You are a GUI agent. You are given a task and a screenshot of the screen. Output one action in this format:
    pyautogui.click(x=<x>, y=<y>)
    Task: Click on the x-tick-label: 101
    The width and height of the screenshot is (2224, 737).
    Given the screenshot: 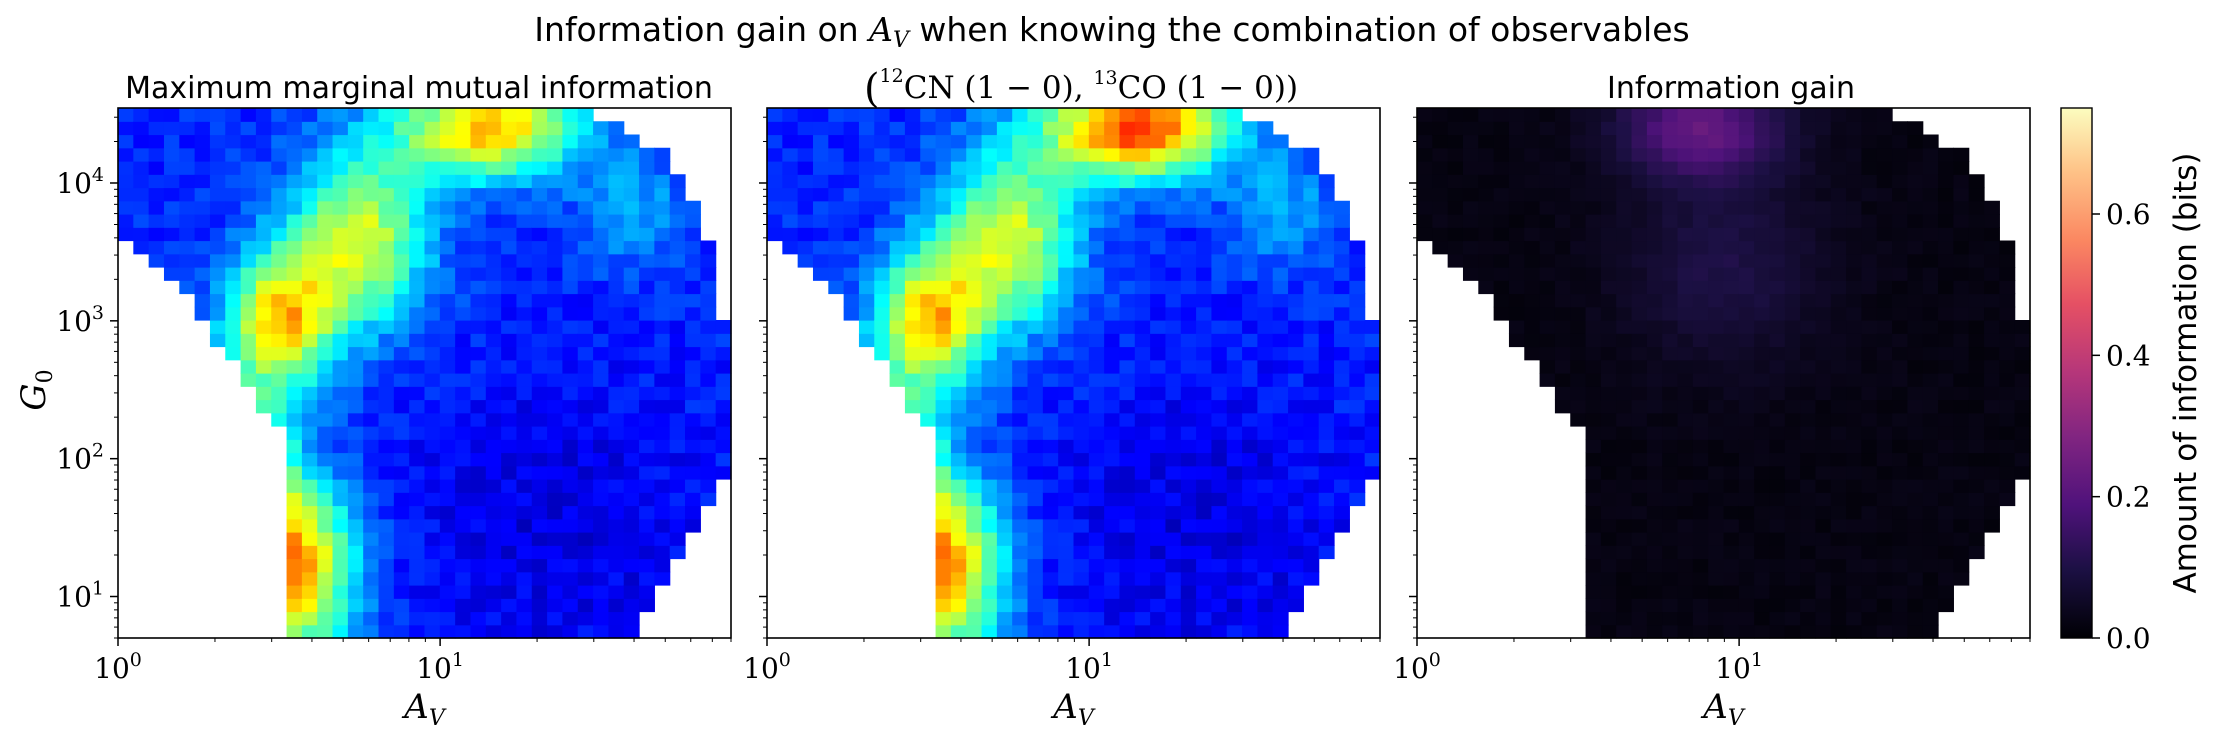 What is the action you would take?
    pyautogui.click(x=440, y=667)
    